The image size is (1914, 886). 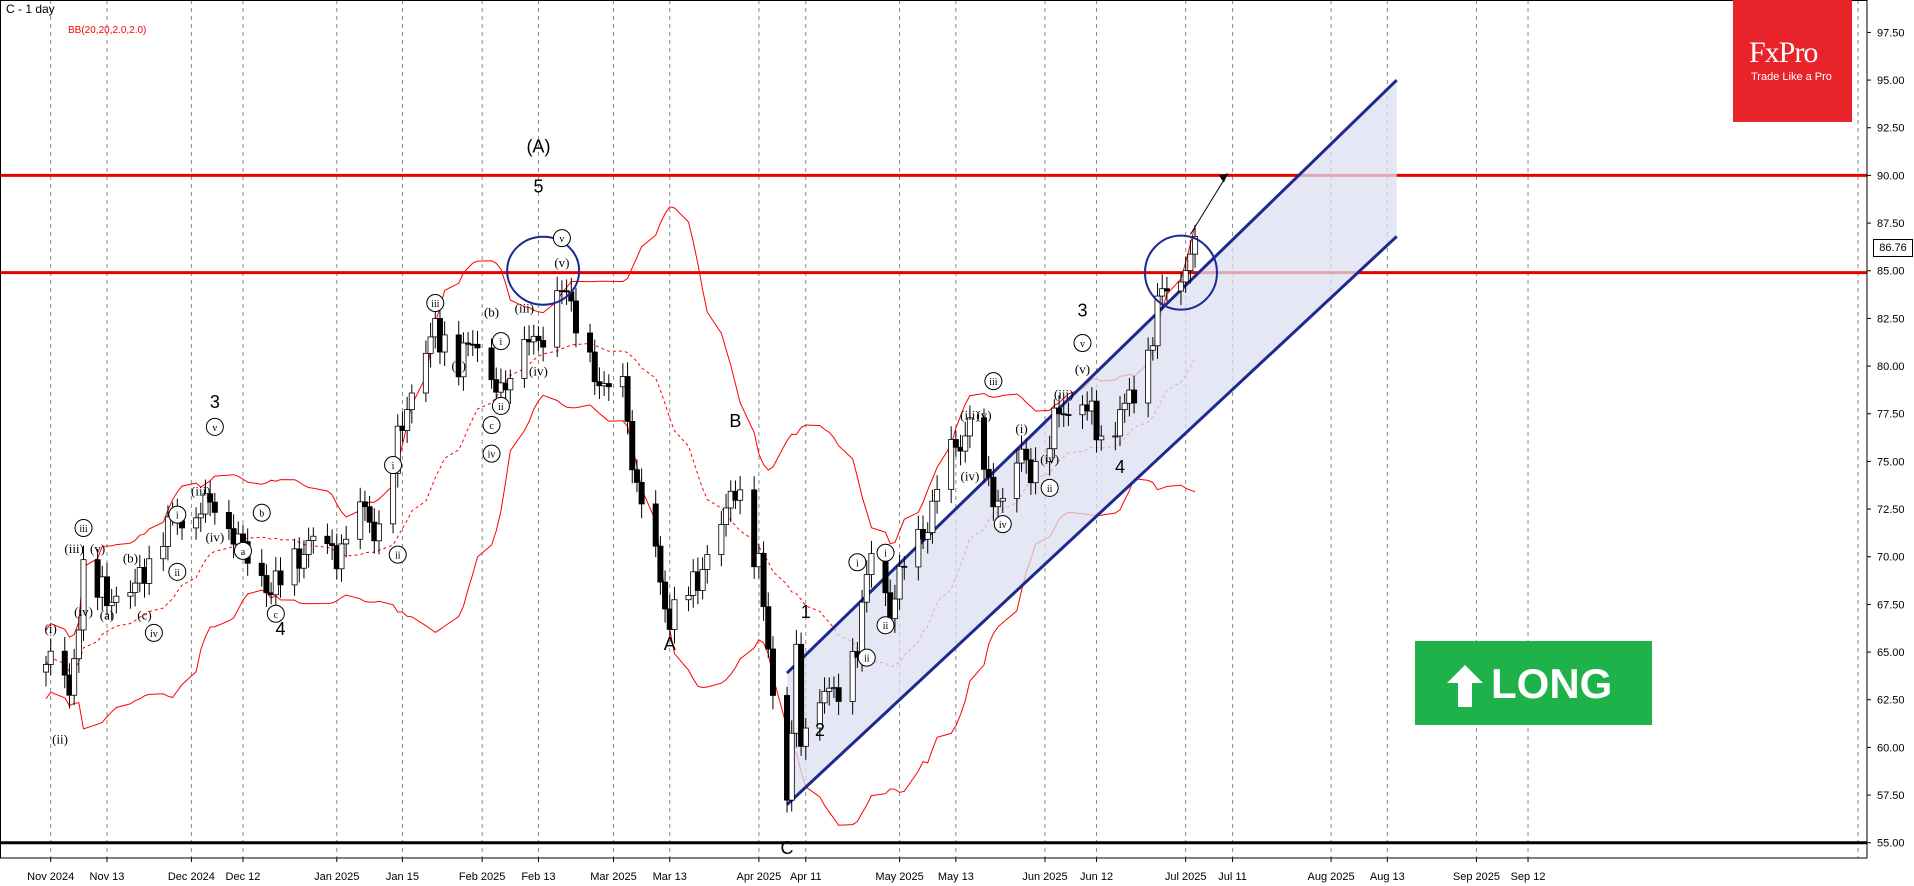 What do you see at coordinates (1891, 415) in the screenshot?
I see `y-tick-label: 77.50` at bounding box center [1891, 415].